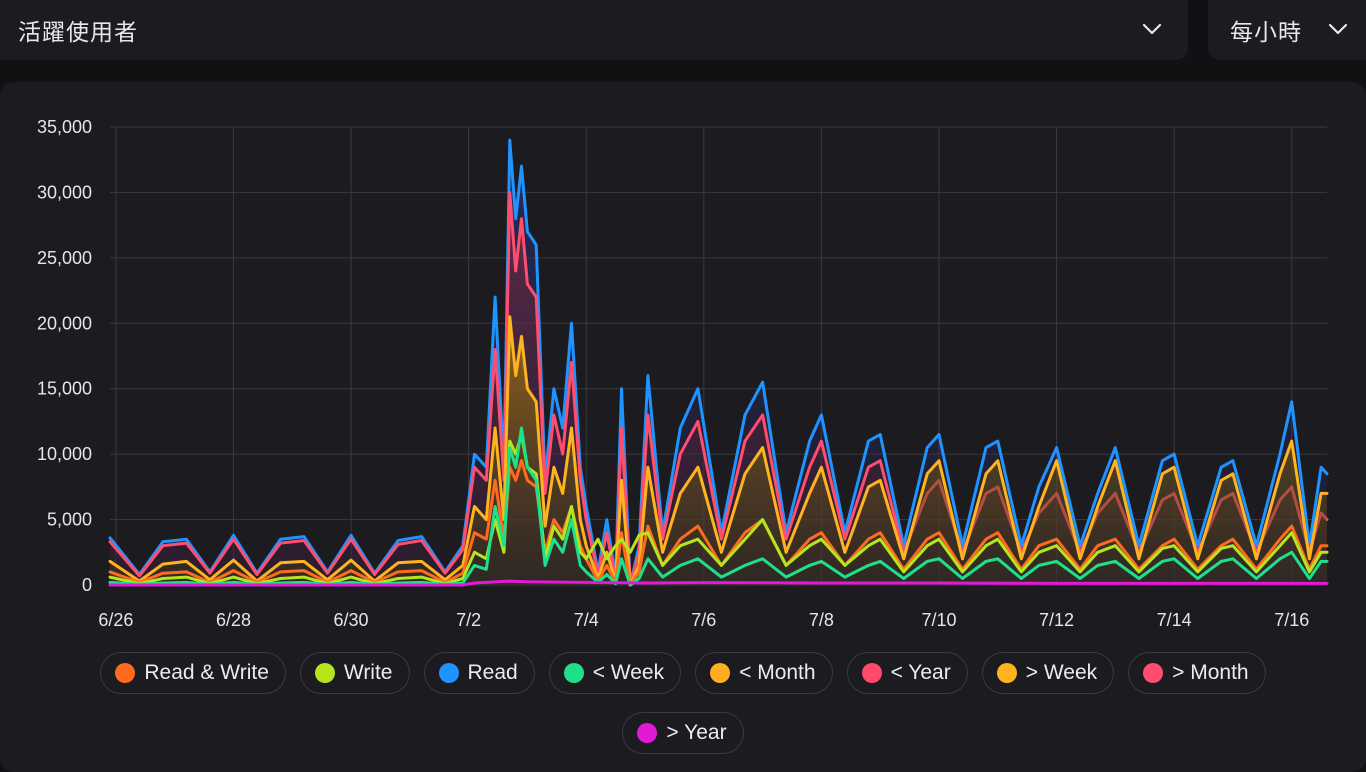  Describe the element at coordinates (78, 32) in the screenshot. I see `metric-title: 活躍使用者` at that location.